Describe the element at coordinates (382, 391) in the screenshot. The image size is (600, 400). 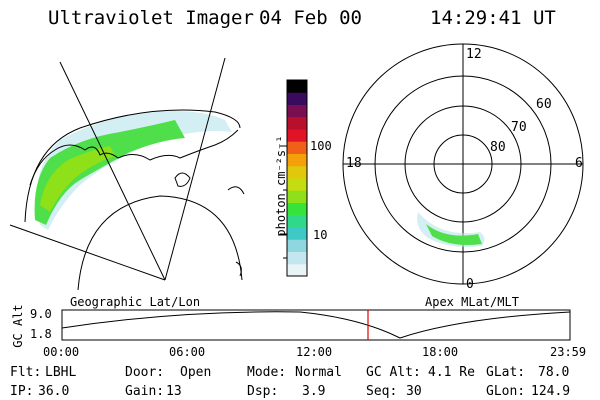
I see `status-seq-key: Seq:` at that location.